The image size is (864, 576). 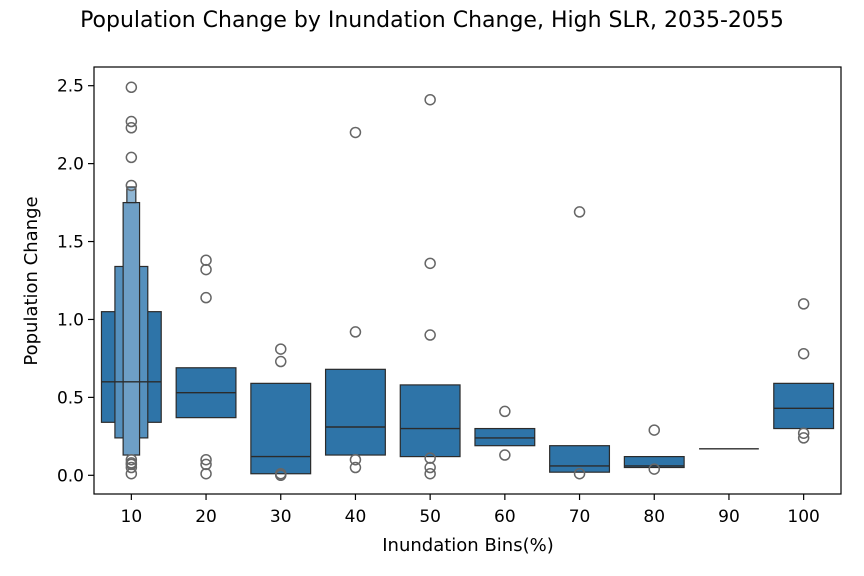 What do you see at coordinates (729, 517) in the screenshot?
I see `x-tick-label: 90` at bounding box center [729, 517].